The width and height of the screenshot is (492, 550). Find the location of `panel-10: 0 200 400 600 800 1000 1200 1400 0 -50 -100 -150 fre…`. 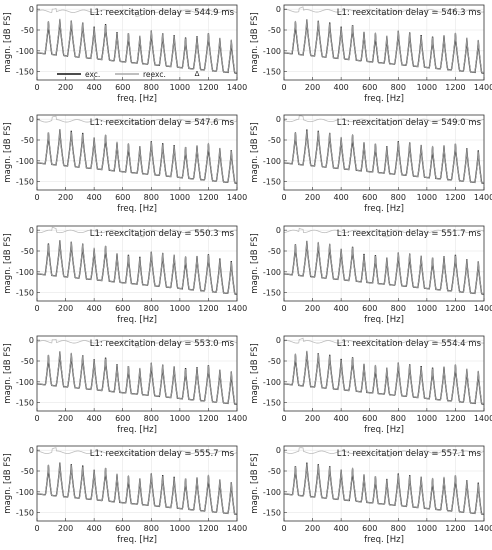

panel-10: 0 200 400 600 800 1000 1200 1400 0 -50 -100 -150 fre… is located at coordinates (371, 495).